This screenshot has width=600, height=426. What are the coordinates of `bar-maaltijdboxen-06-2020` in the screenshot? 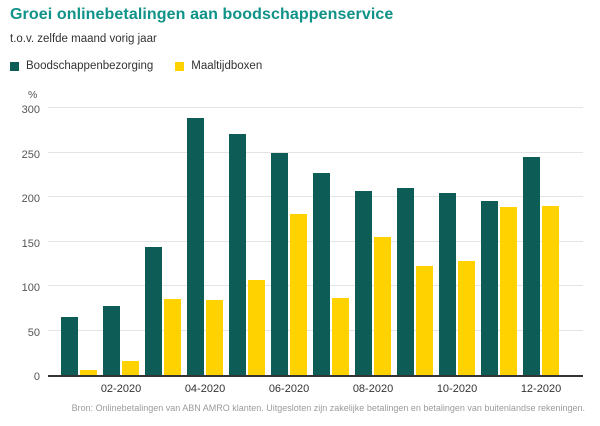 It's located at (298, 294).